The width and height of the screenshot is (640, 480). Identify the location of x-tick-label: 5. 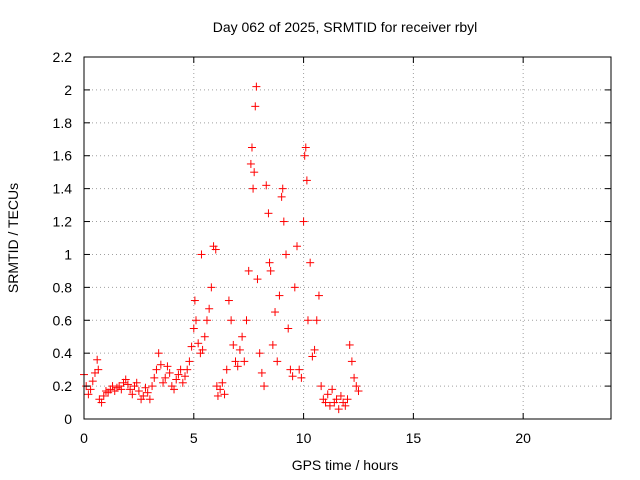
(194, 438).